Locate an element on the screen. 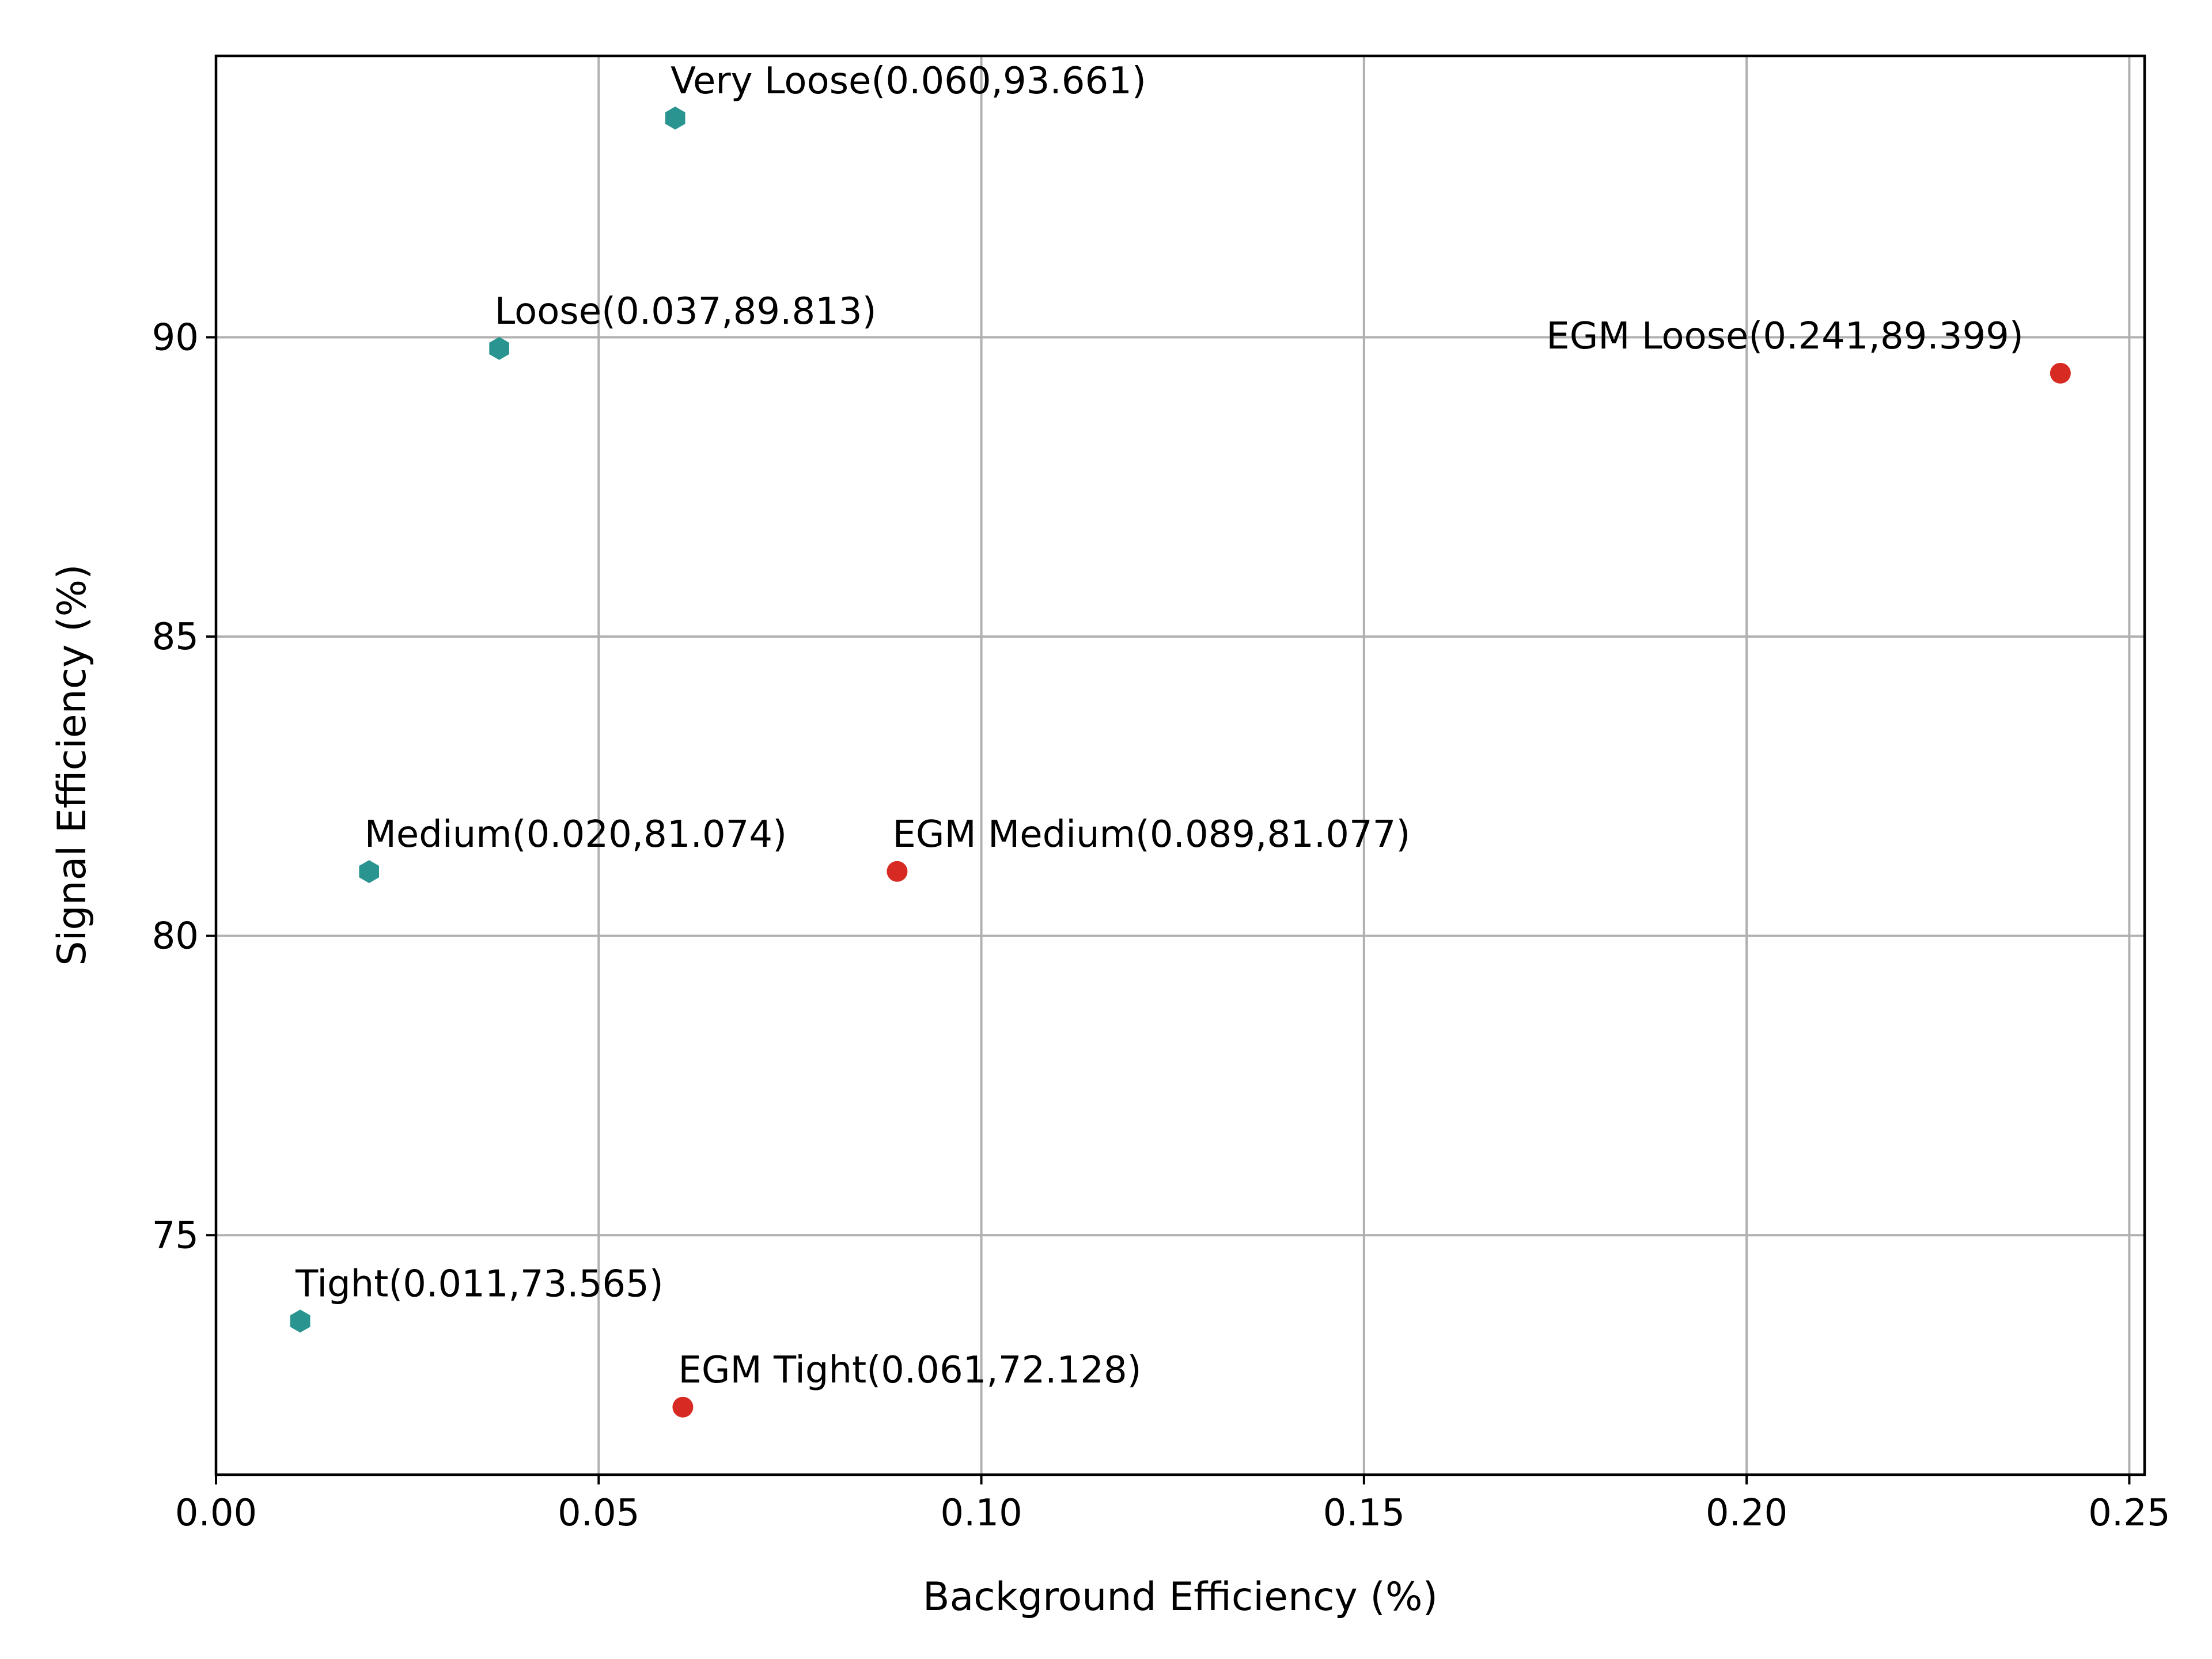 The image size is (2212, 1659). x-axis-title: Background Efficiency (%) is located at coordinates (1180, 1597).